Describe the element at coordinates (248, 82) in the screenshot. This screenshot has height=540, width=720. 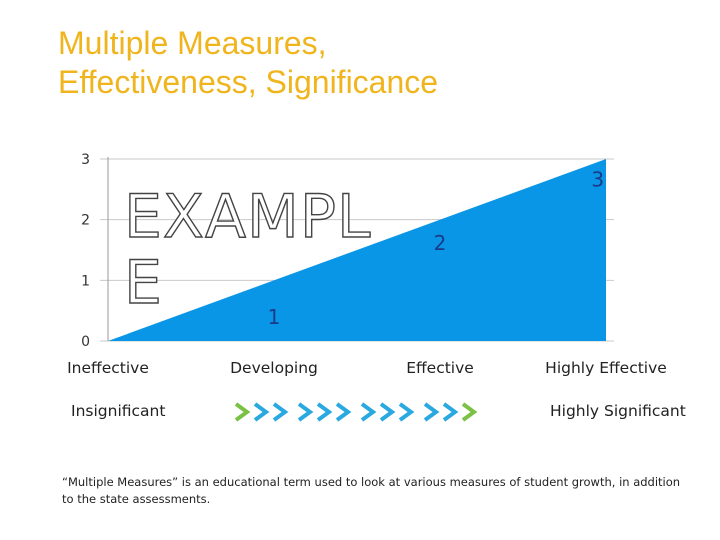
I see `title-line-2: Effectiveness, Significance` at that location.